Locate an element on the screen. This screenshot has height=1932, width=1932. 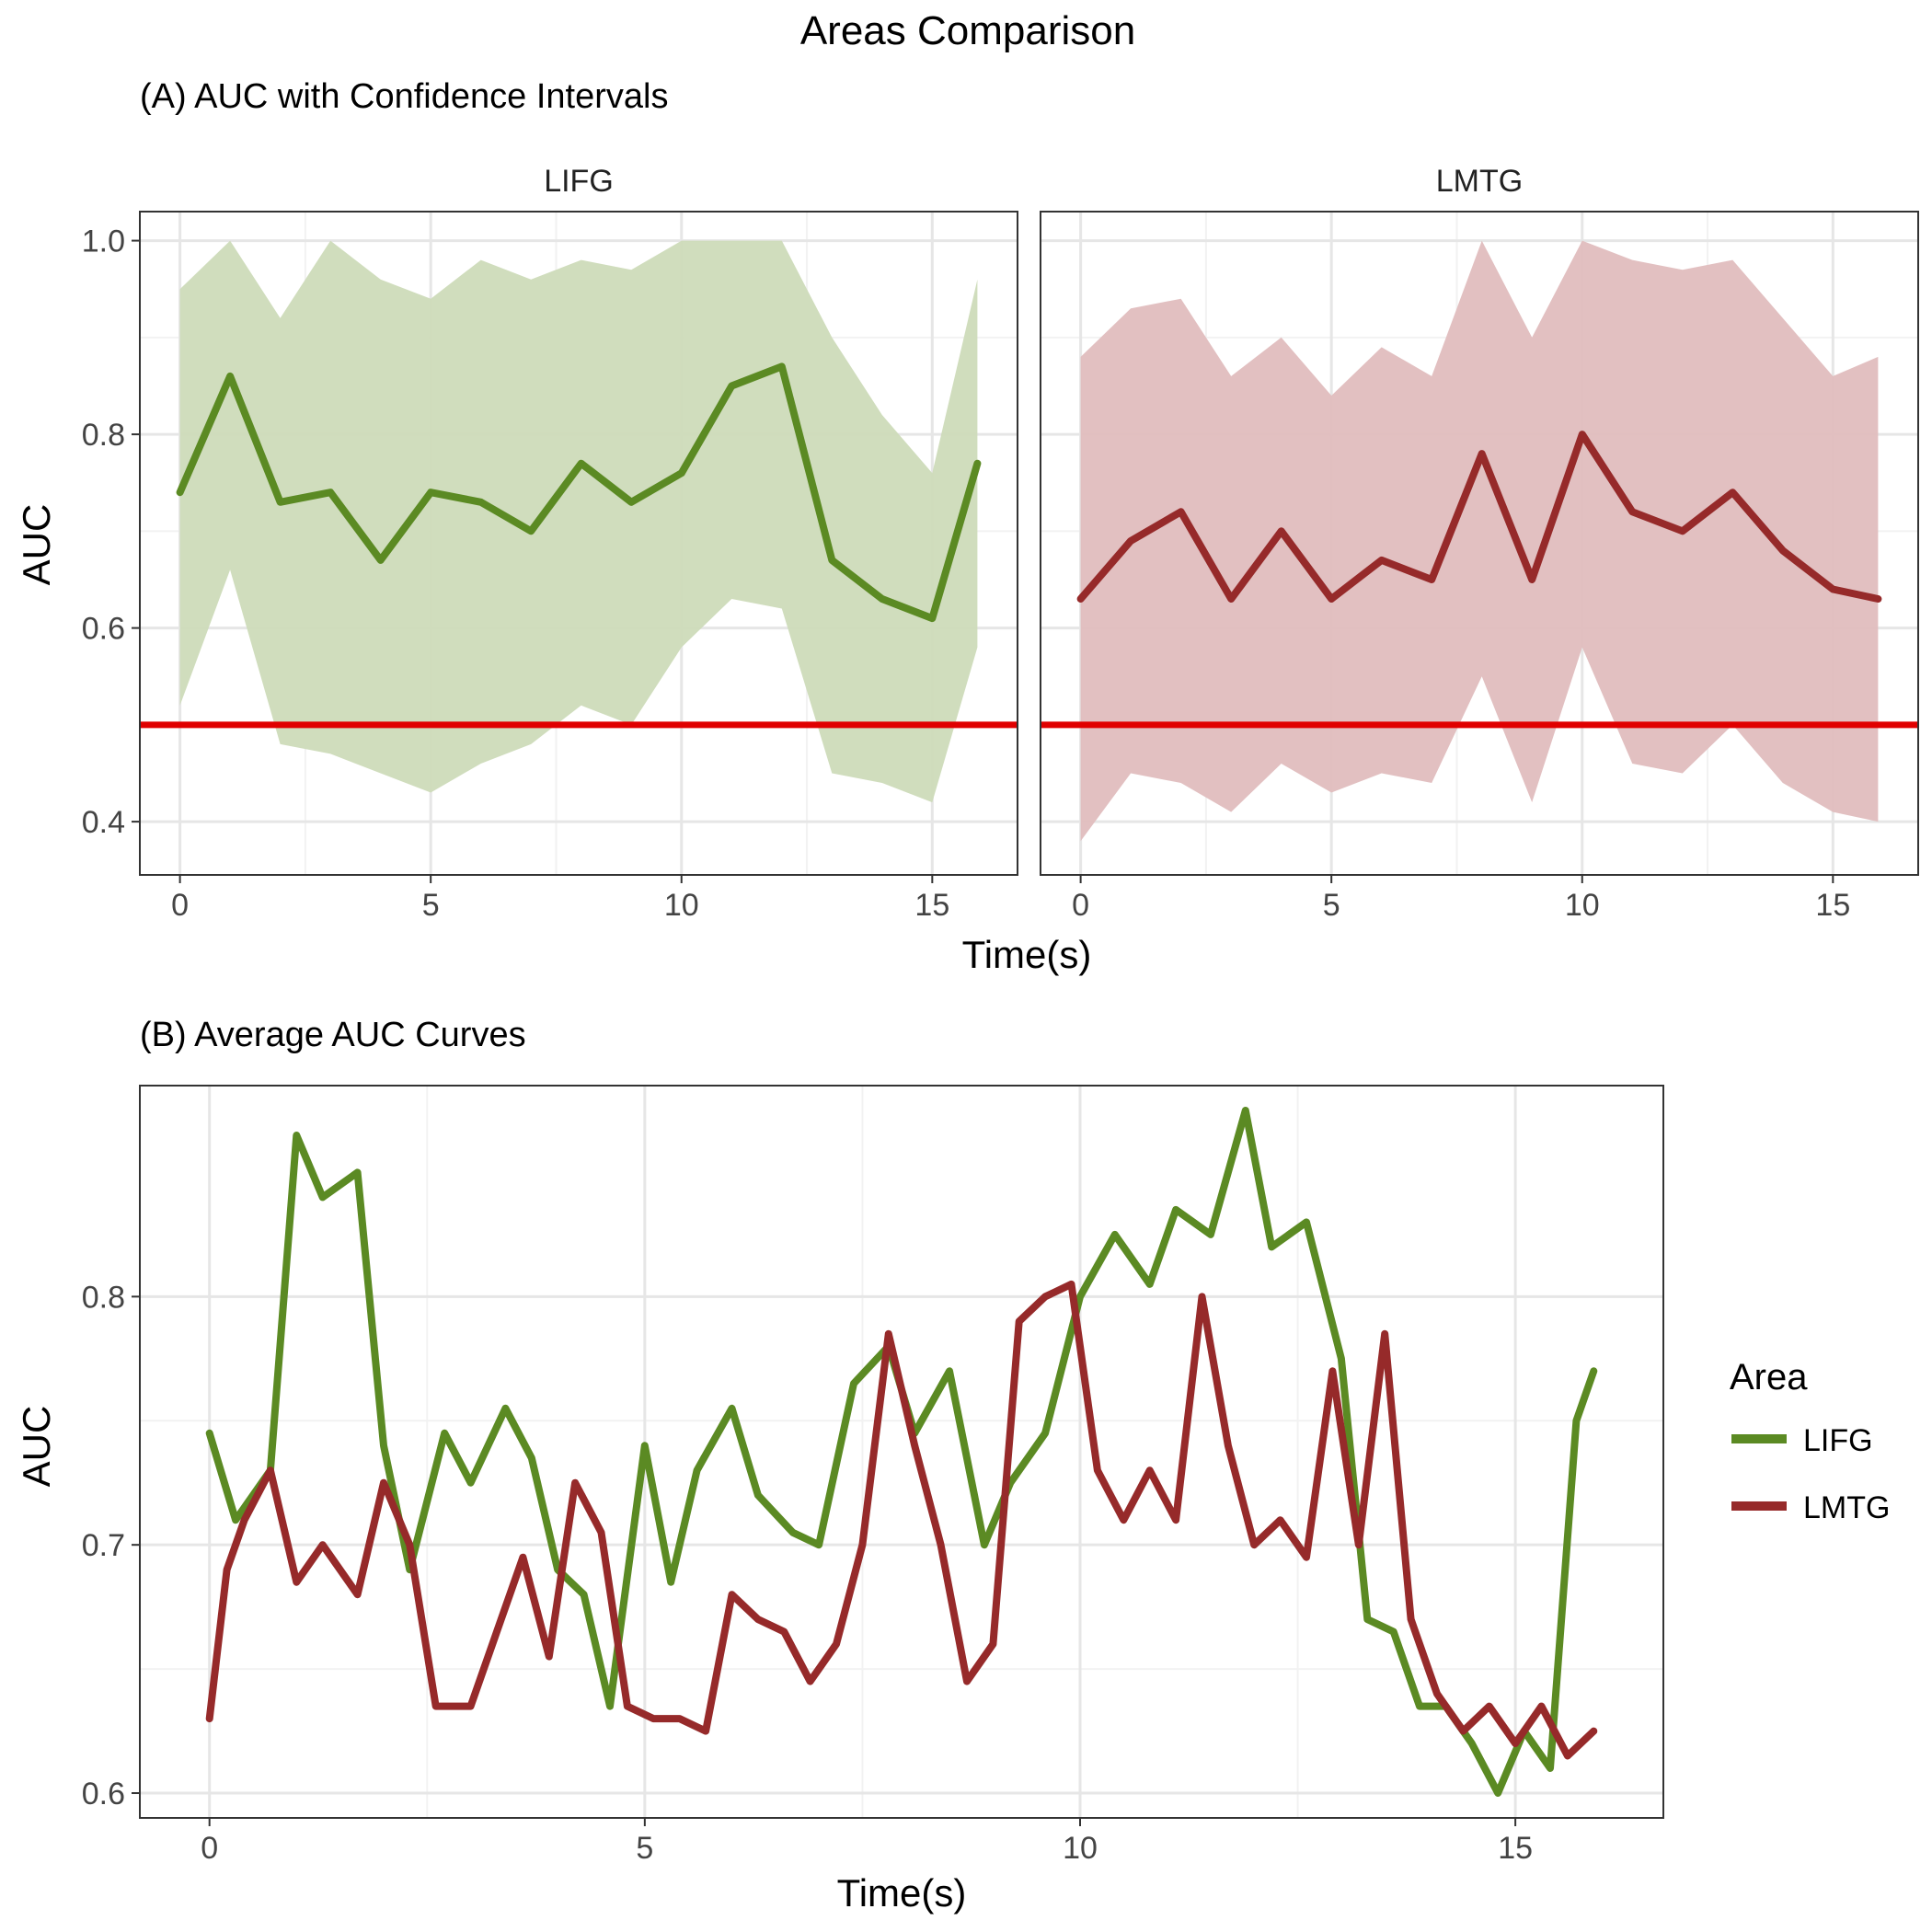
facet-lmtg-xtick-label: 5 is located at coordinates (1331, 905).